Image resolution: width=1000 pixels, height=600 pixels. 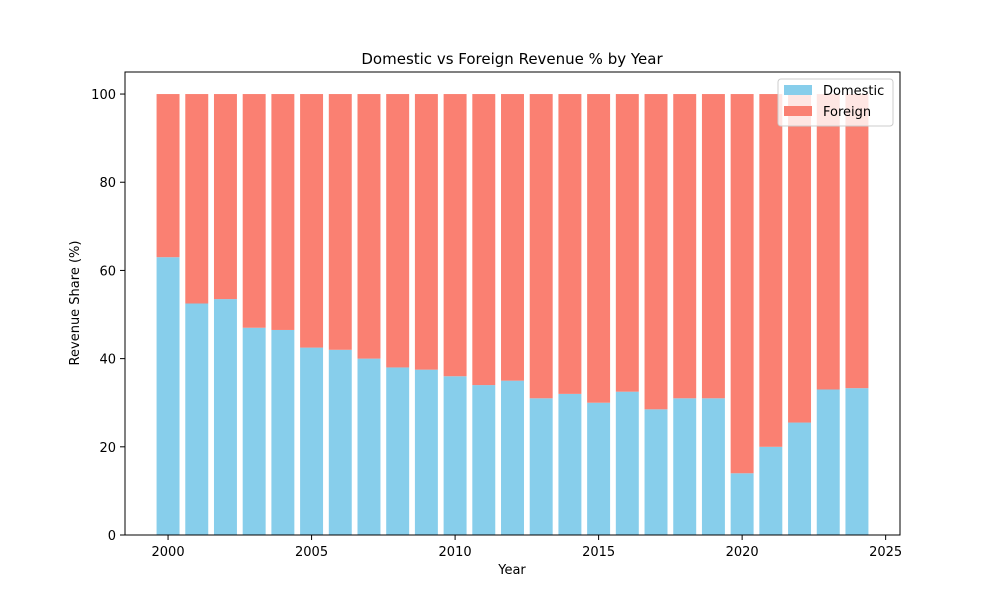 I want to click on bar-foreign-2021, so click(x=771, y=270).